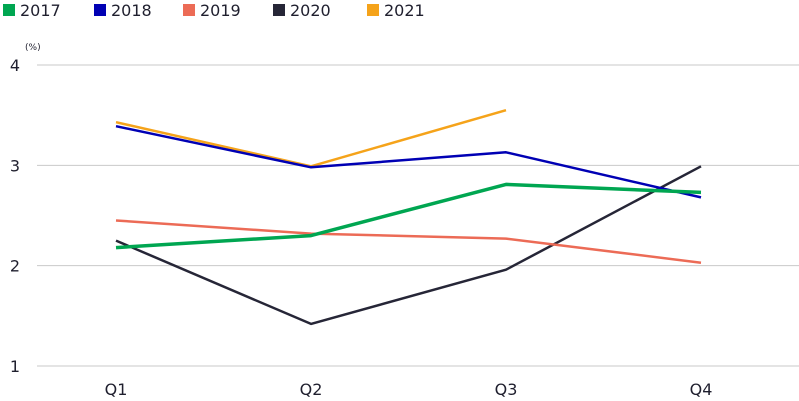  What do you see at coordinates (40, 10) in the screenshot?
I see `legend-label-2017: 2017` at bounding box center [40, 10].